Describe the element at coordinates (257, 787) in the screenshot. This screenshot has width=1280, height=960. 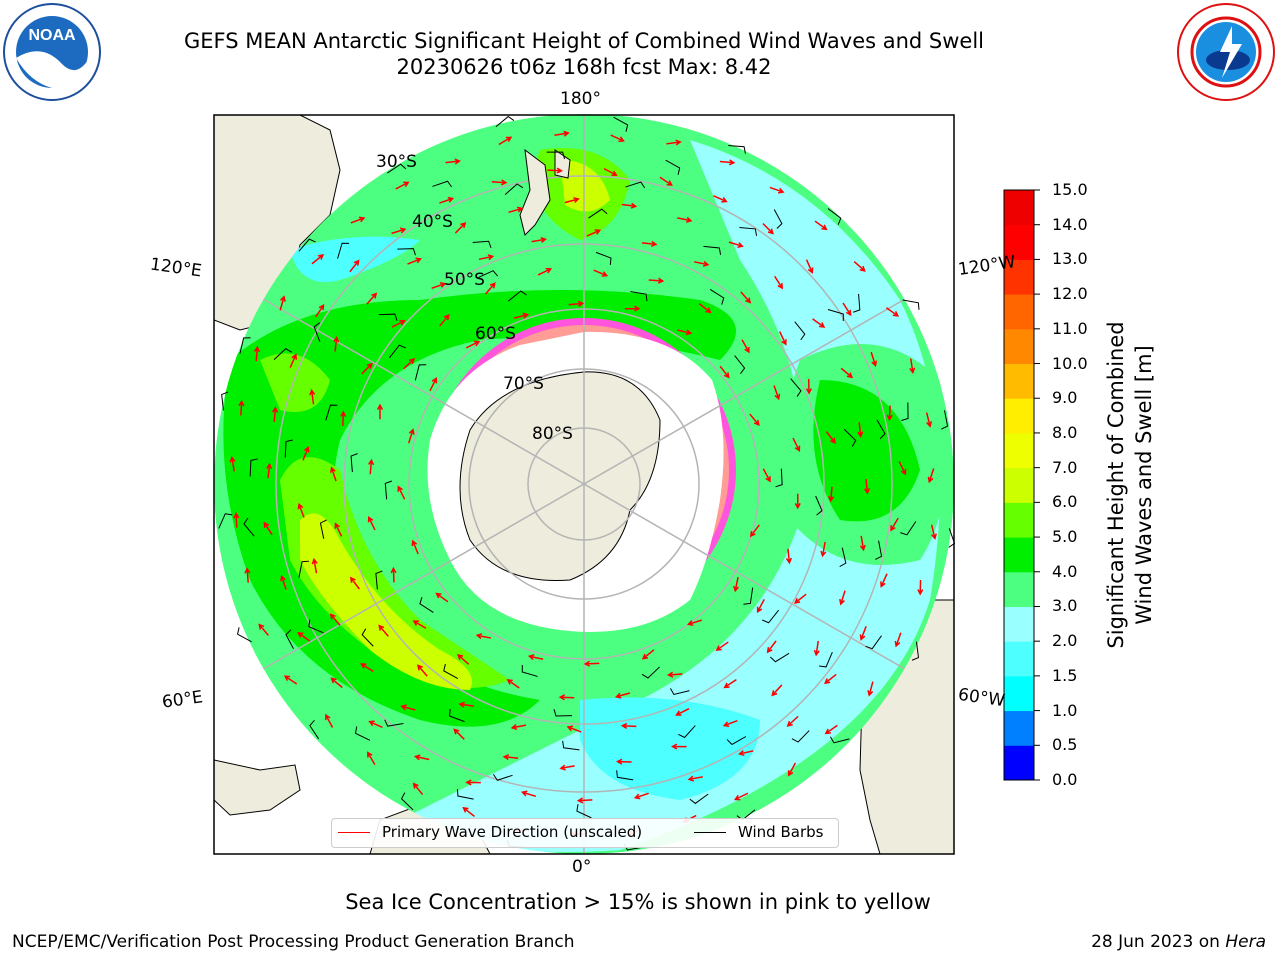
I see `africa-land` at that location.